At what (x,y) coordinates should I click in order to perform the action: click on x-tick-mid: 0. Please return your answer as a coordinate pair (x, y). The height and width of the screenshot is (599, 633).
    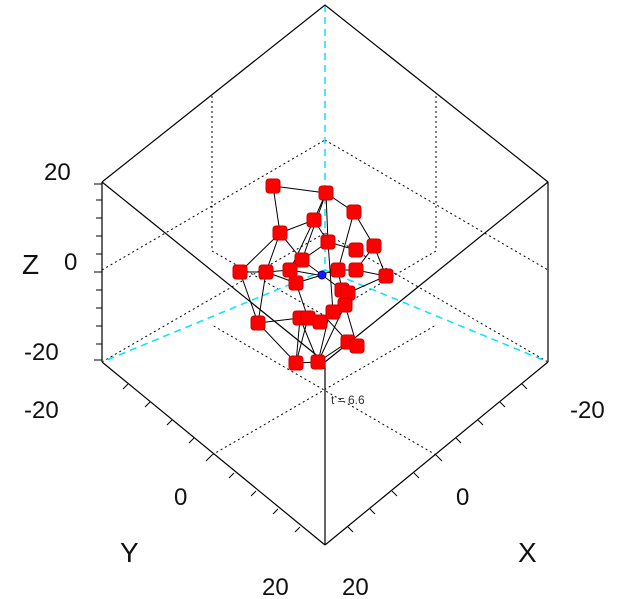
    Looking at the image, I should click on (462, 497).